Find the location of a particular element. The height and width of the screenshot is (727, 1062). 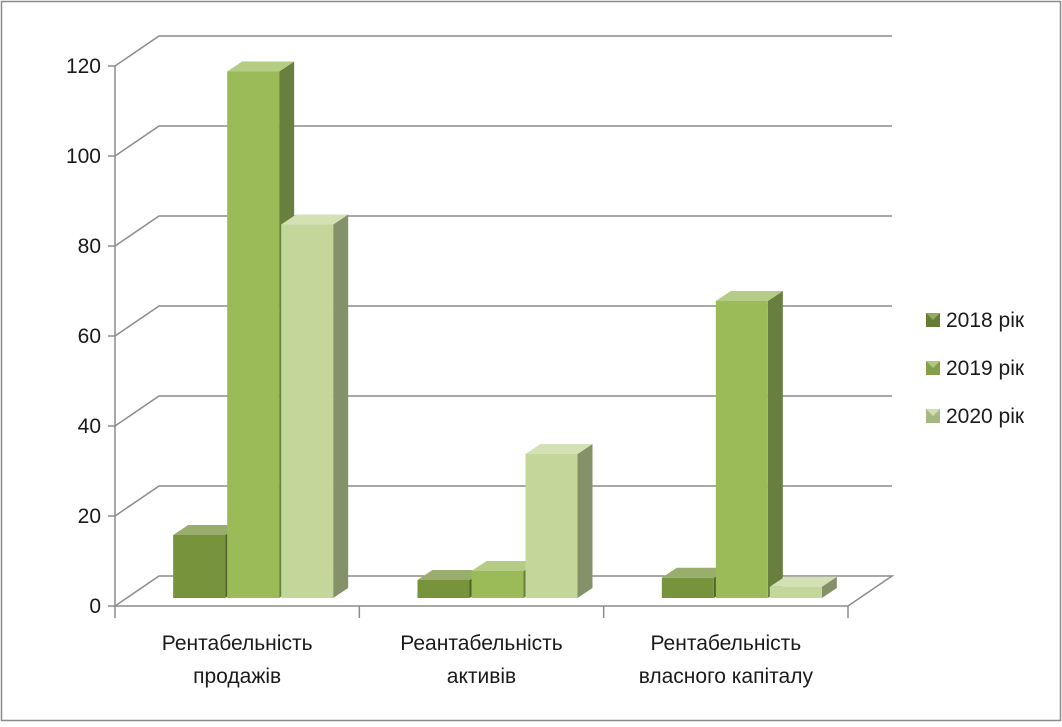

legend-label: 2018 рік is located at coordinates (985, 320).